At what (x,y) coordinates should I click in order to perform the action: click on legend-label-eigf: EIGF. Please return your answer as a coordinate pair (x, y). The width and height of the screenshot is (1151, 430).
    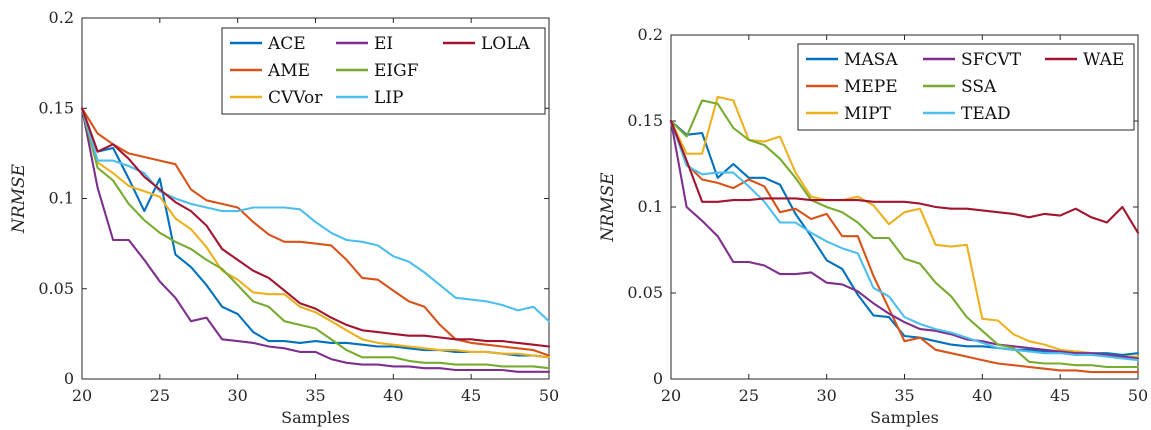
    Looking at the image, I should click on (396, 71).